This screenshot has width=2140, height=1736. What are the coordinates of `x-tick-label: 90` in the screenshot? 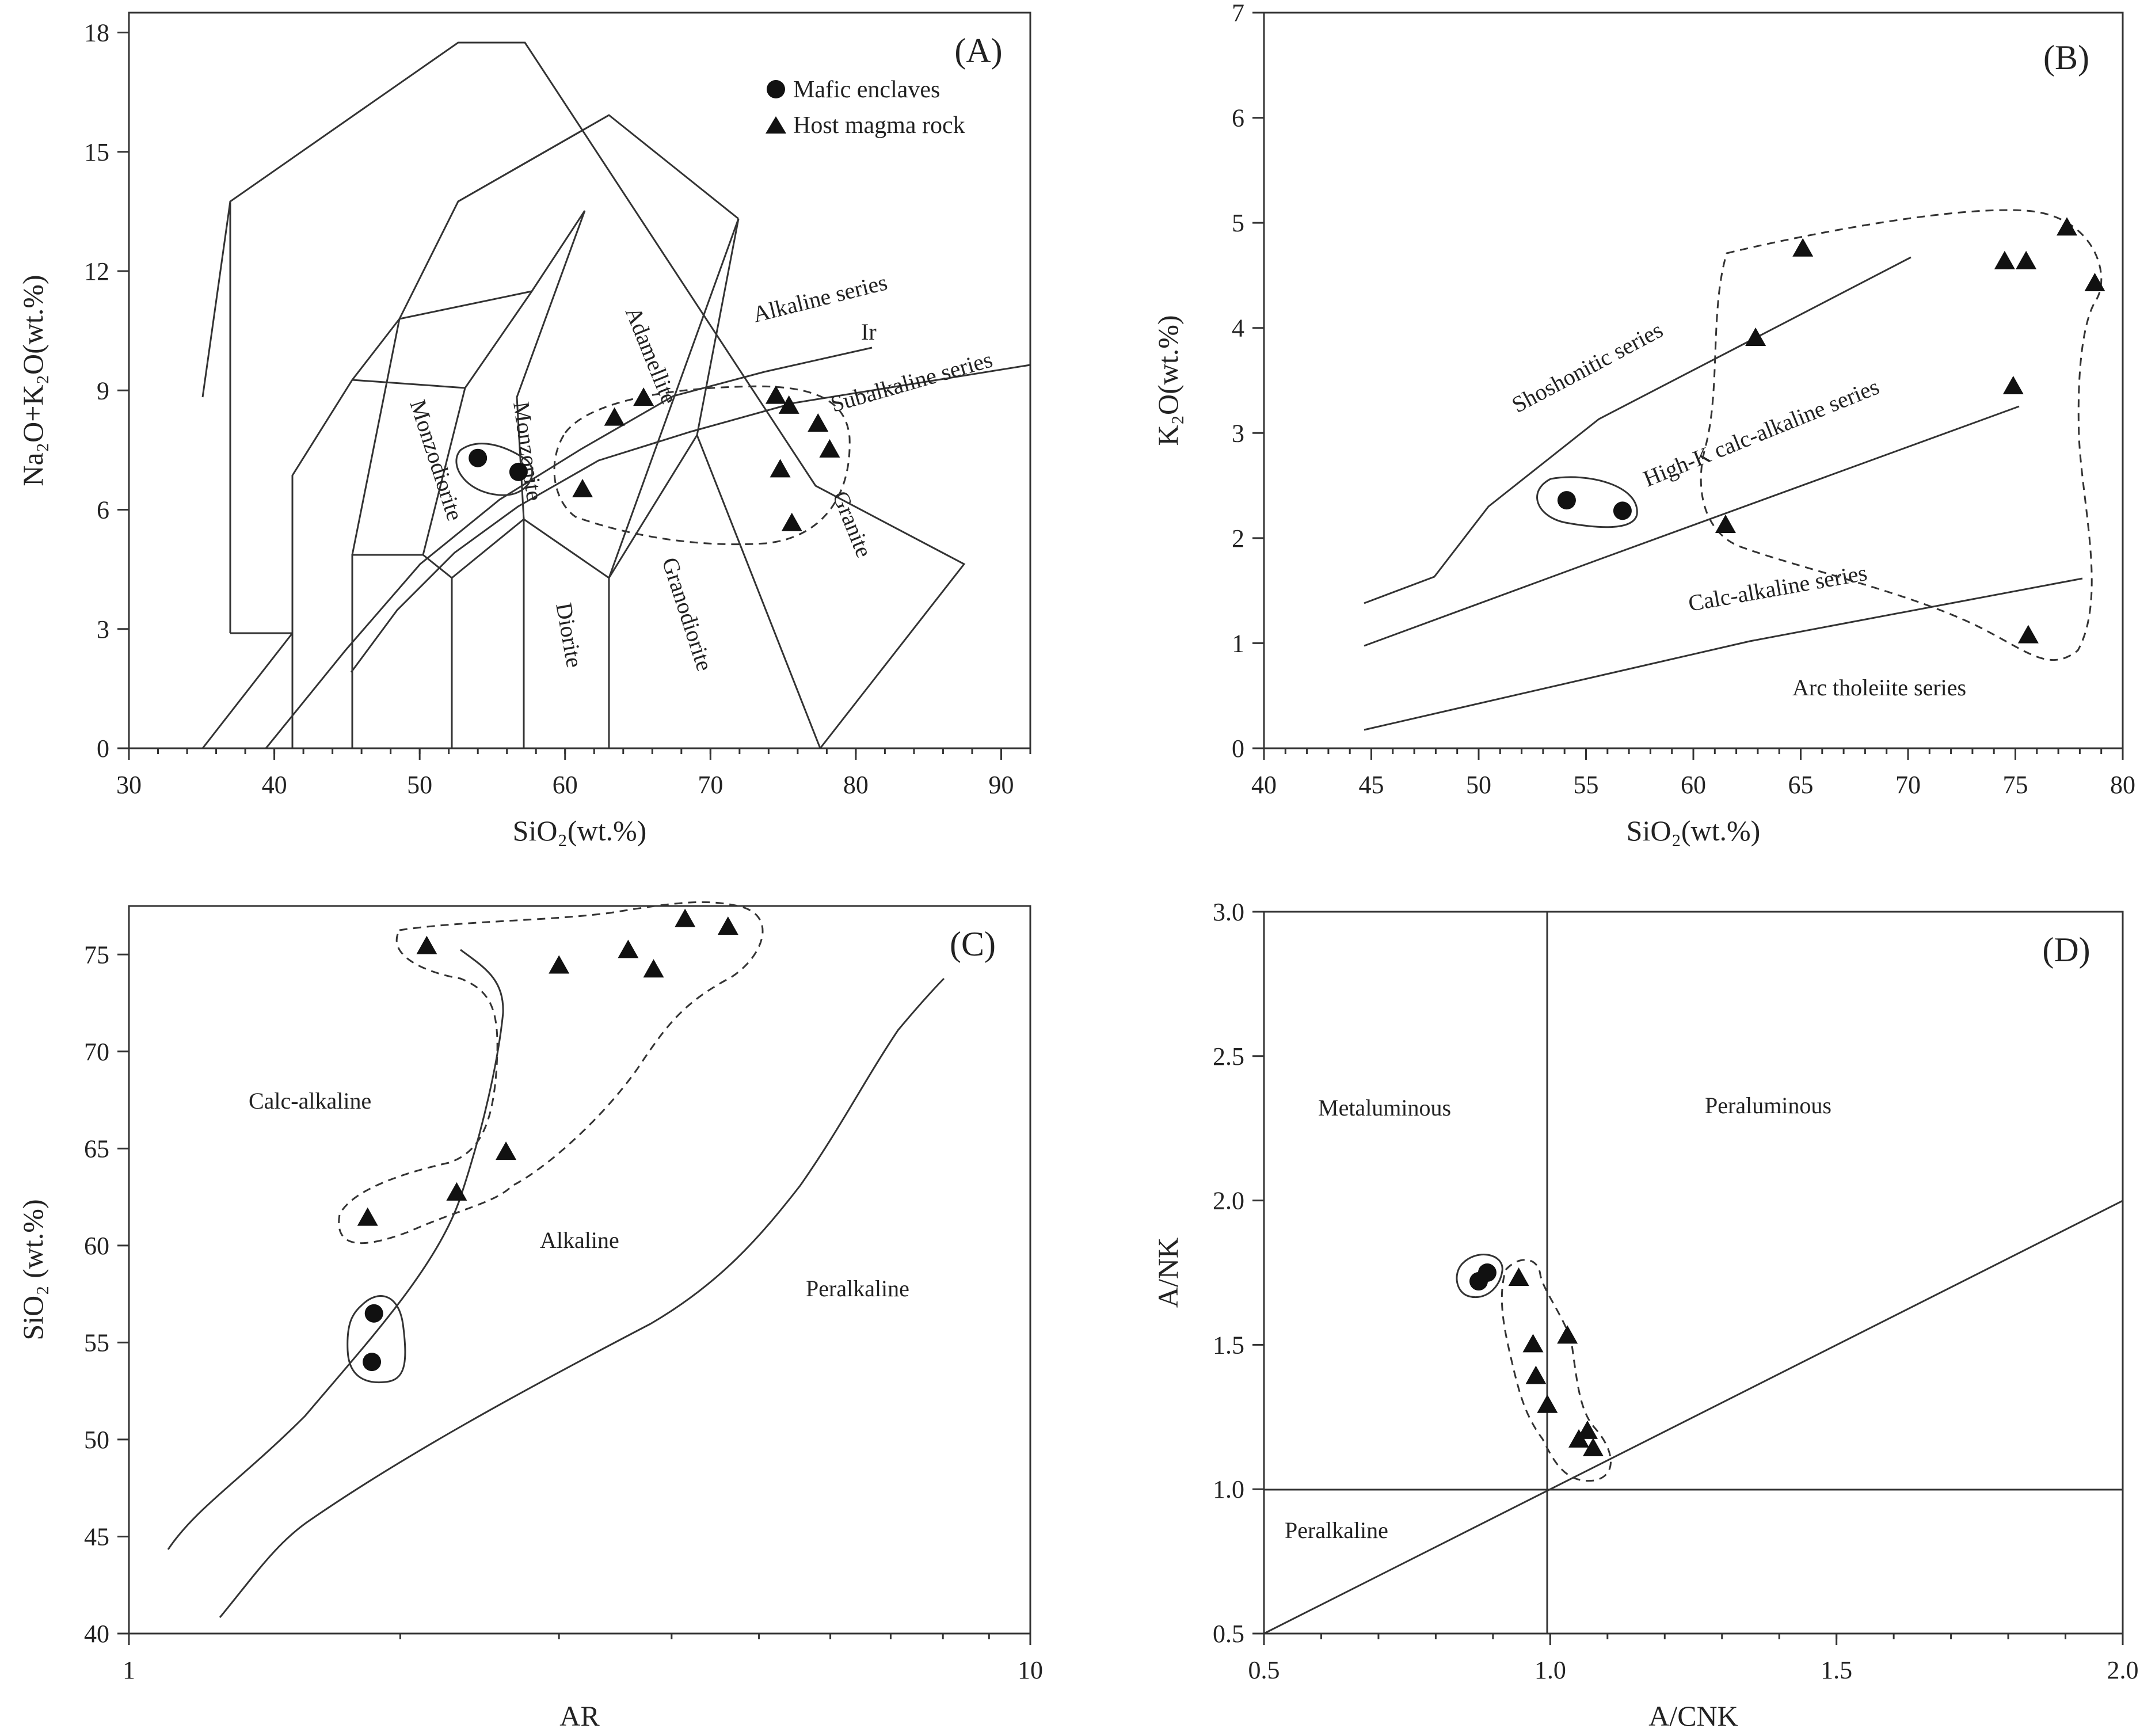 It's located at (1001, 785).